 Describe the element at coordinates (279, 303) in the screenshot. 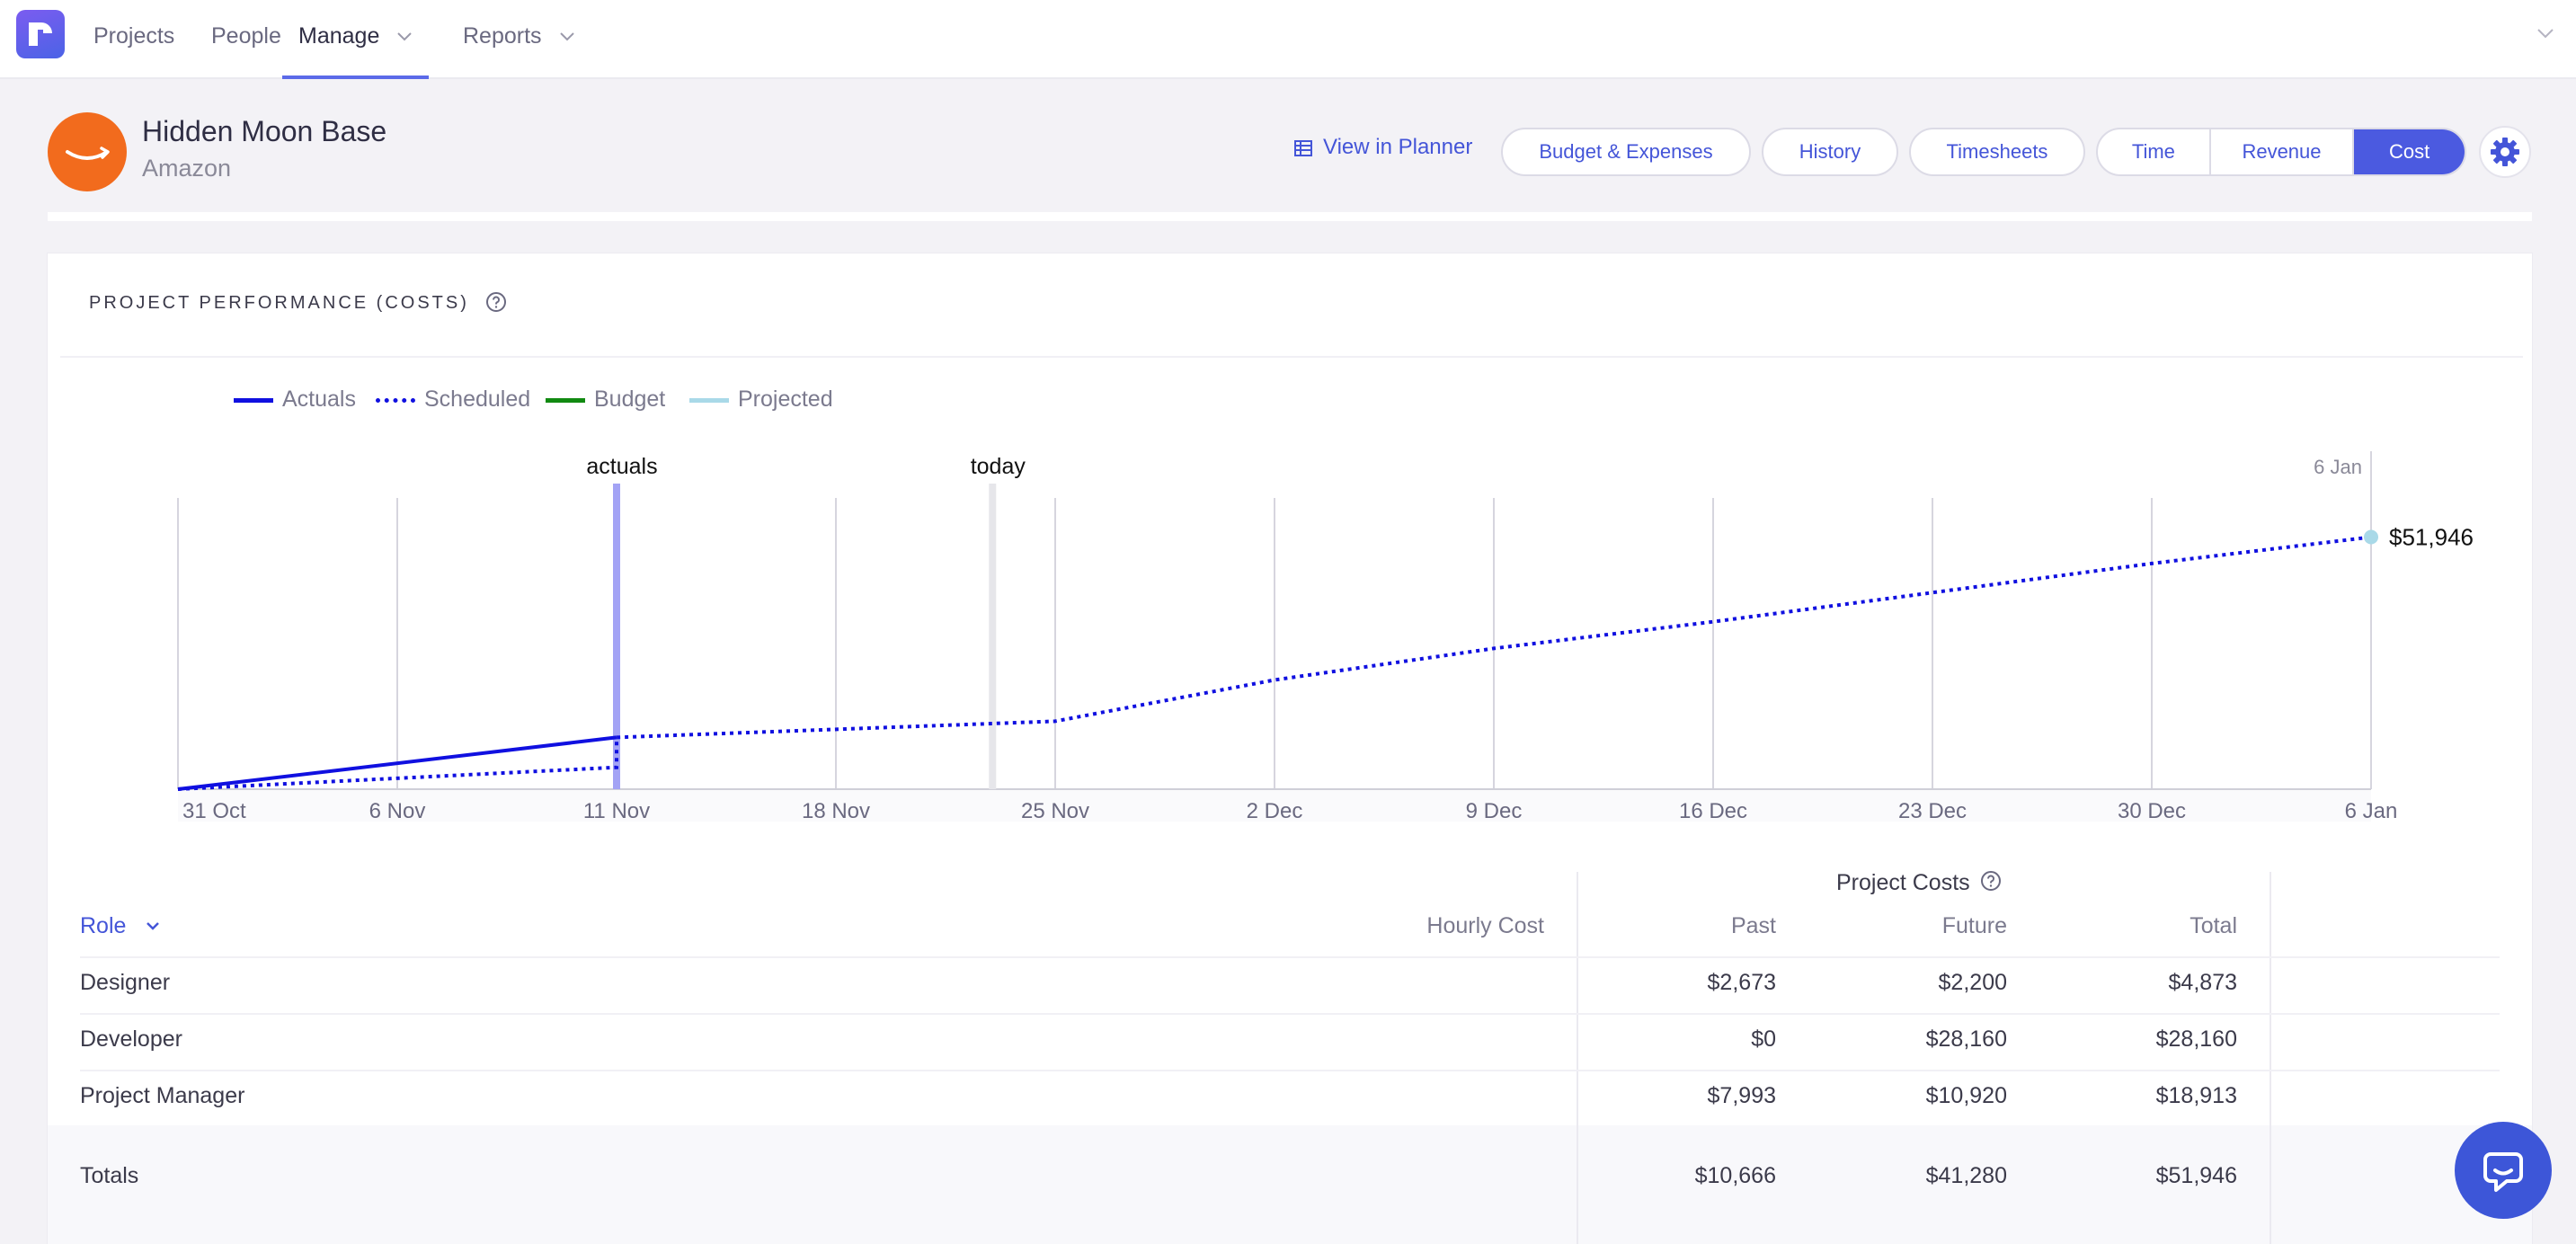

I see `performance-title-text: PROJECT PERFORMANCE (COSTS)` at that location.